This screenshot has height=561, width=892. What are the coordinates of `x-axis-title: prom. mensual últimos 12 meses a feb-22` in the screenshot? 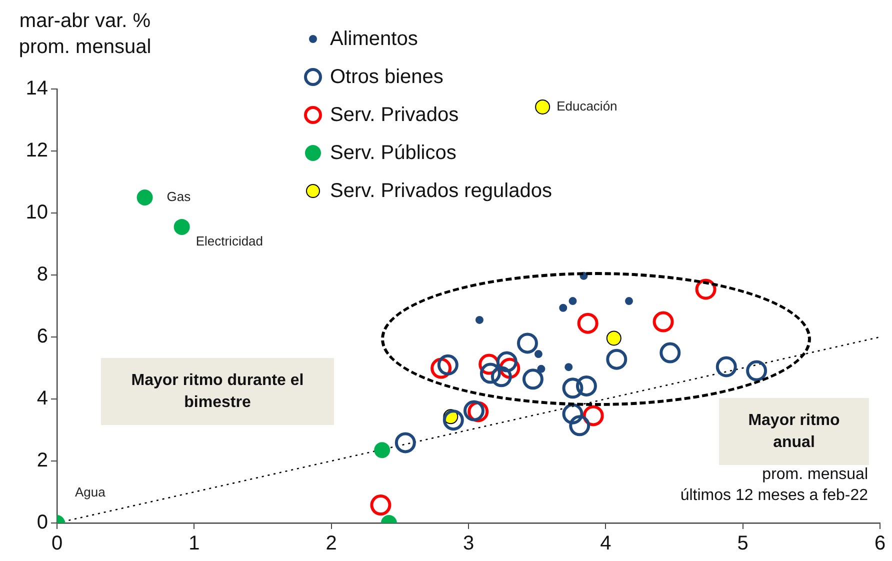 It's located at (774, 485).